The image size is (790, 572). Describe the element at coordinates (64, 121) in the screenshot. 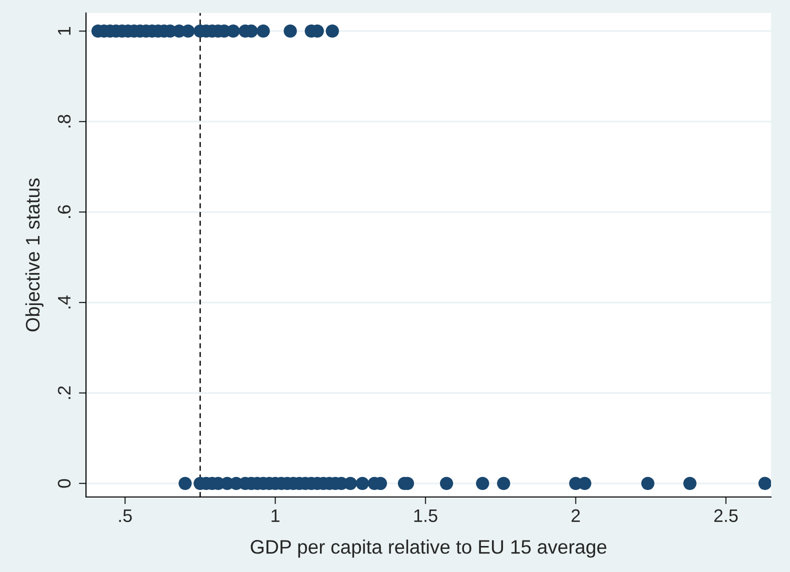

I see `y-tick-label: .8` at that location.